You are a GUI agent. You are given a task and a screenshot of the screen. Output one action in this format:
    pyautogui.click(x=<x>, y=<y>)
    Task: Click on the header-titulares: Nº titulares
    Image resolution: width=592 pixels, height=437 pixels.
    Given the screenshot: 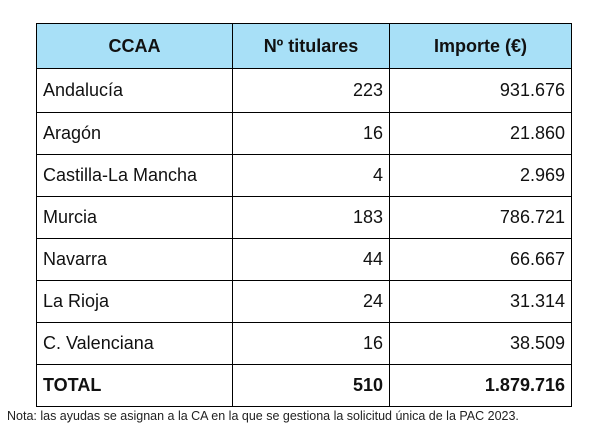 What is the action you would take?
    pyautogui.click(x=311, y=46)
    